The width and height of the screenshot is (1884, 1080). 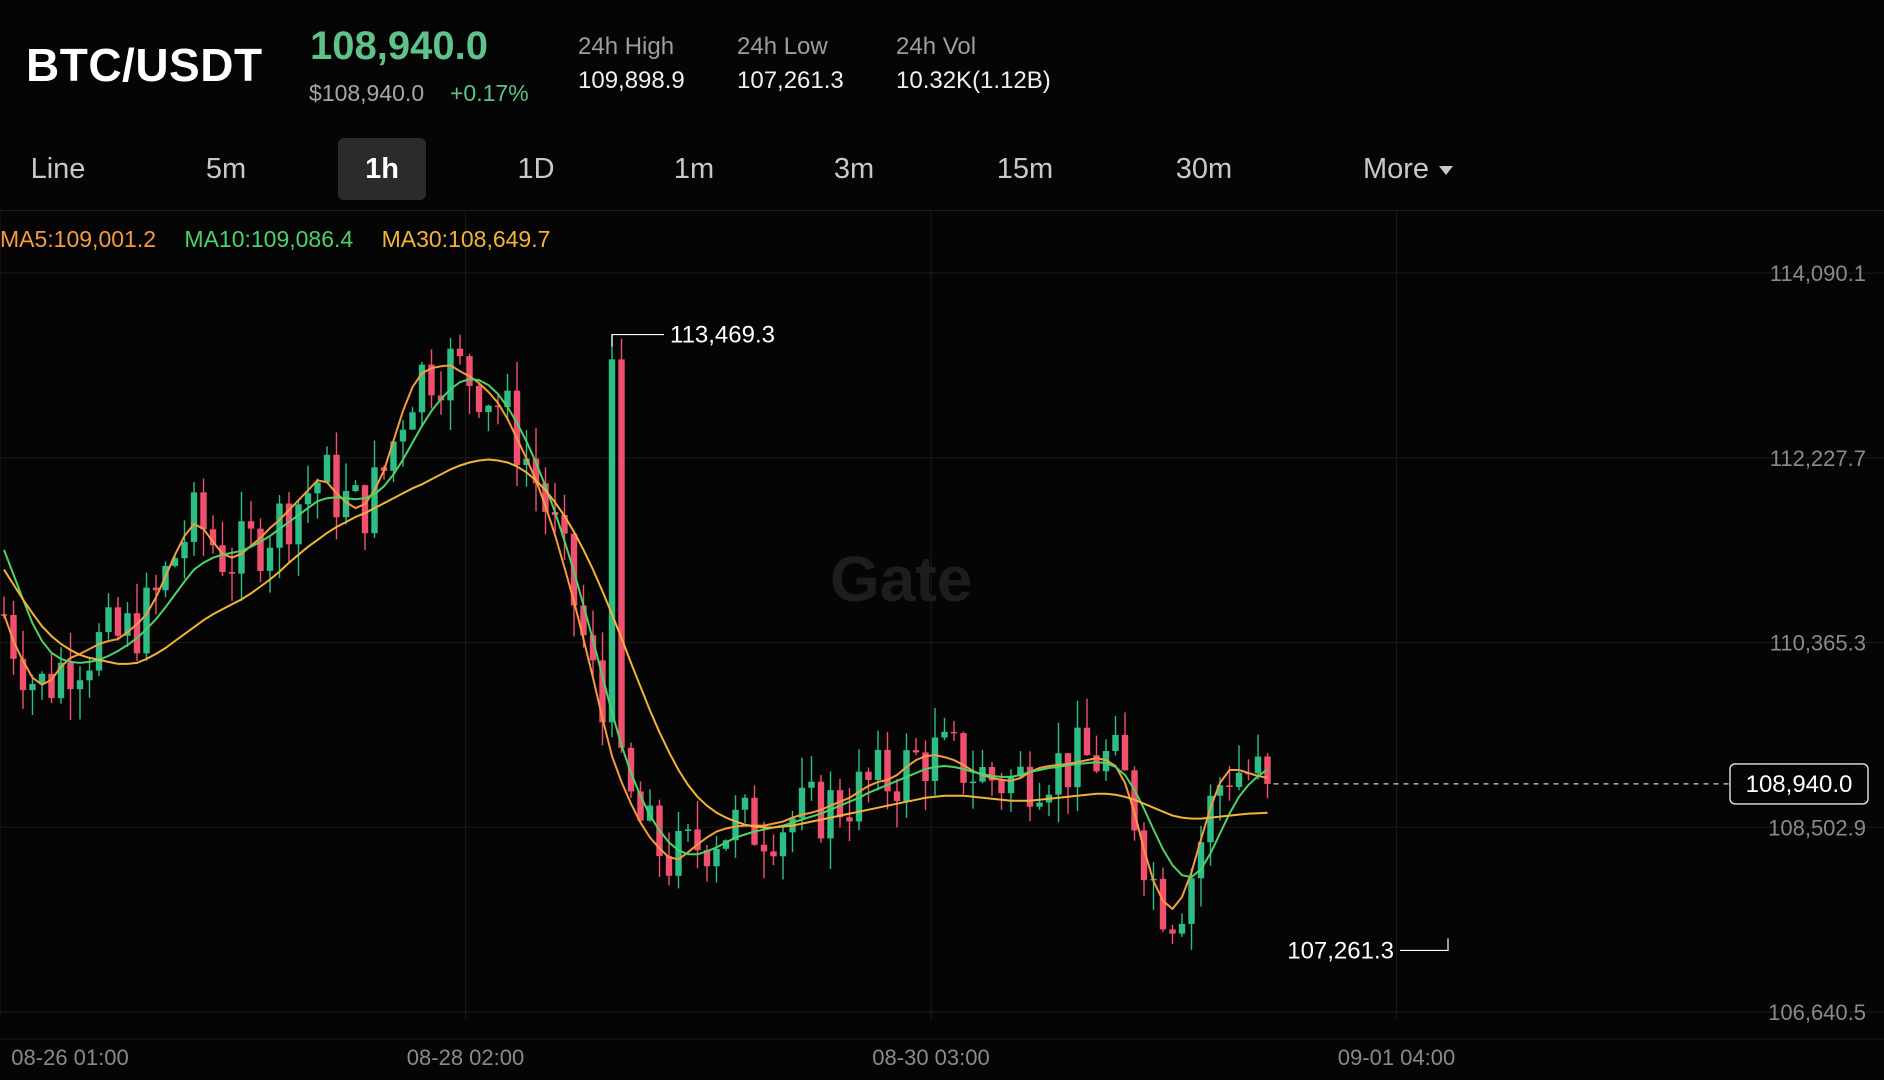 I want to click on pair-title: BTC/USDT, so click(x=144, y=65).